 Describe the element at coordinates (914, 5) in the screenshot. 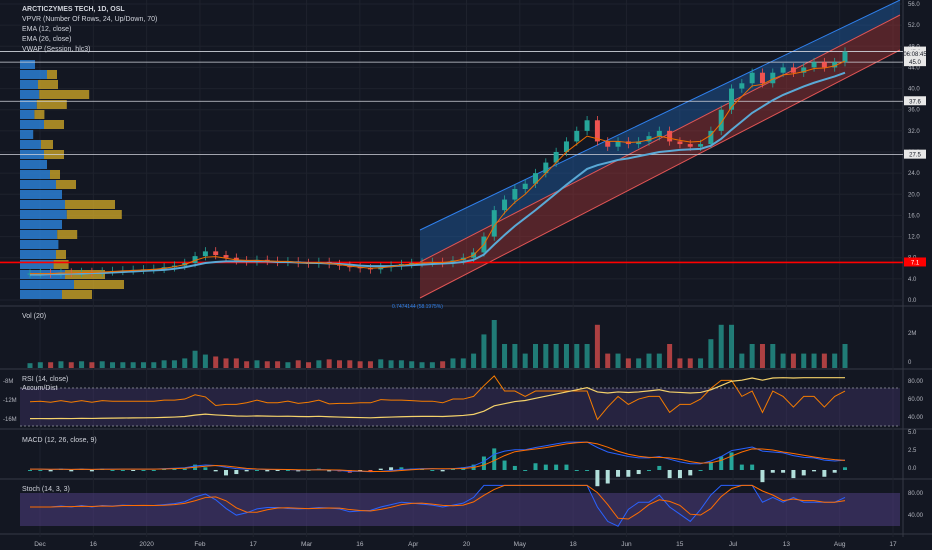

I see `price-tick-label: 56.0` at that location.